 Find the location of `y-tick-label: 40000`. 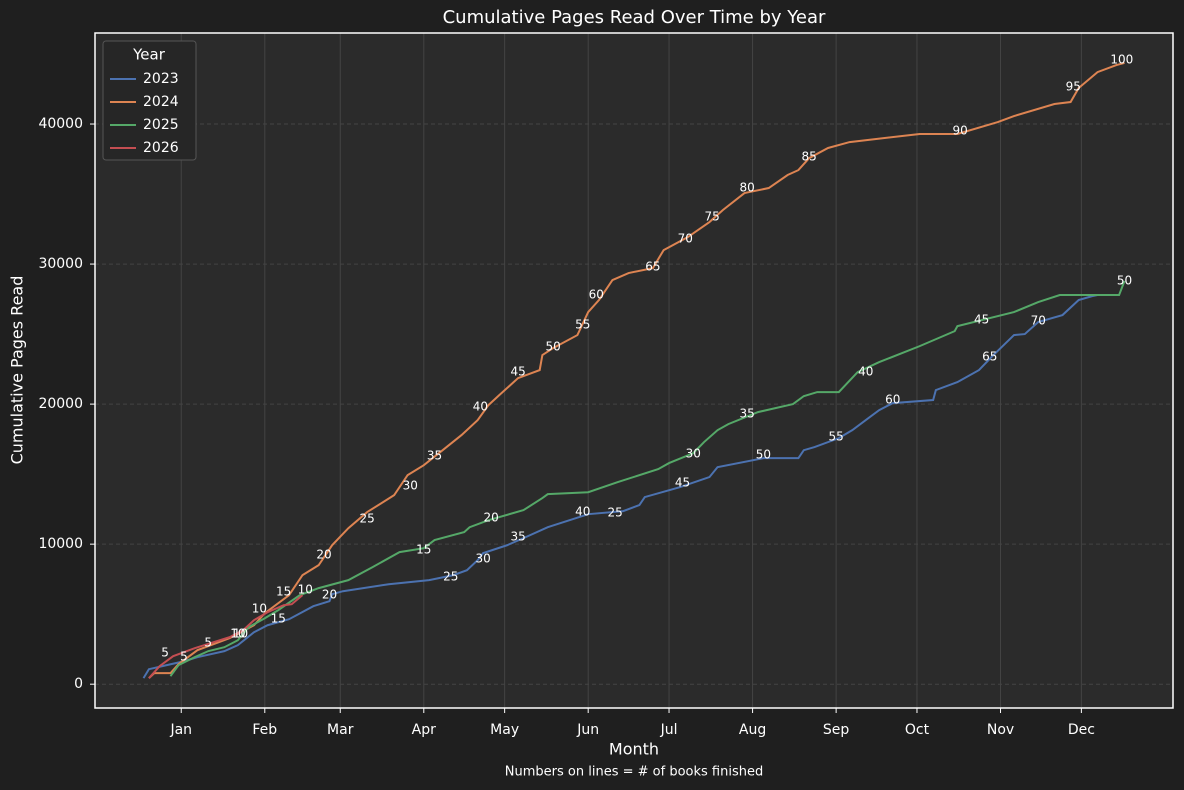

y-tick-label: 40000 is located at coordinates (60, 124).